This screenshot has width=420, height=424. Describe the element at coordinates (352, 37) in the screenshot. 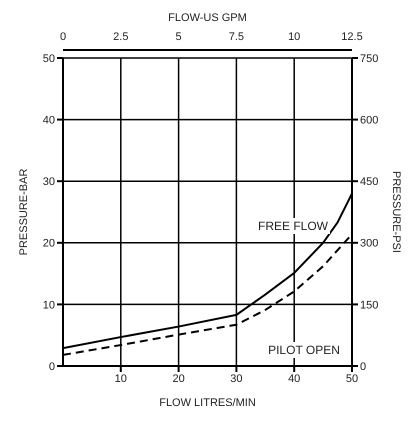

I see `x2-tick-label: 12.5` at that location.